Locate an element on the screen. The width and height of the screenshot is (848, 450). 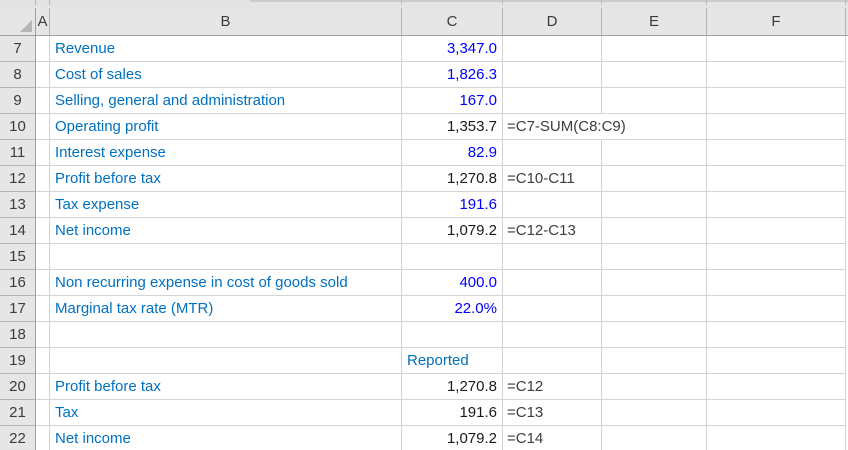
cell-E20 is located at coordinates (654, 387).